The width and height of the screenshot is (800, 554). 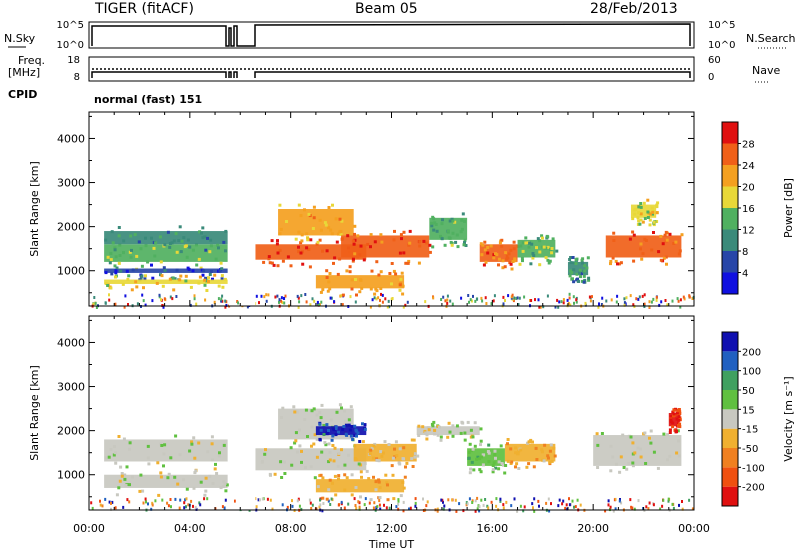 What do you see at coordinates (391, 35) in the screenshot?
I see `nsky-frame` at bounding box center [391, 35].